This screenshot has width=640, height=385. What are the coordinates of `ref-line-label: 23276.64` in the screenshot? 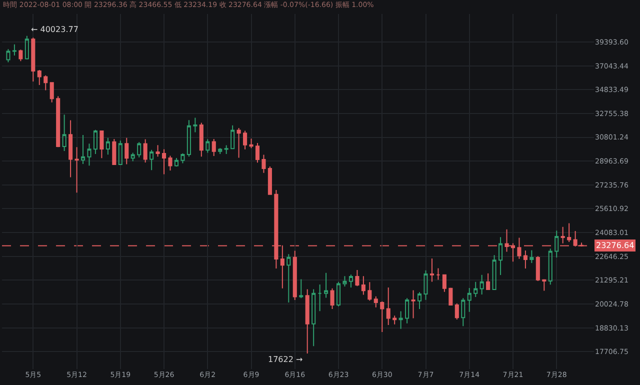 It's located at (615, 245).